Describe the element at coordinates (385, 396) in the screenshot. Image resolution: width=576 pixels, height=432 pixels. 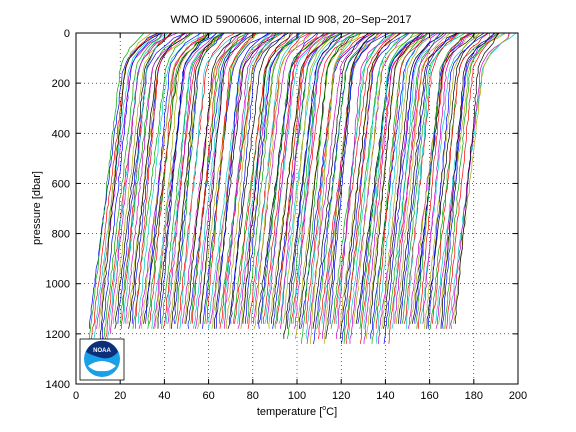
I see `x-tick-label: 140` at that location.